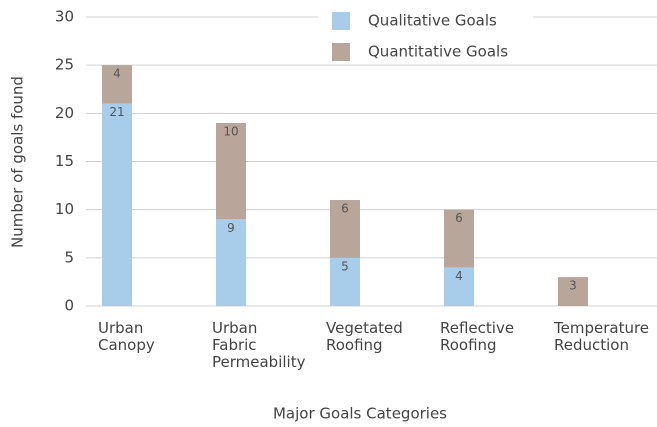  Describe the element at coordinates (432, 21) in the screenshot. I see `legend-label: Qualitative Goals` at that location.